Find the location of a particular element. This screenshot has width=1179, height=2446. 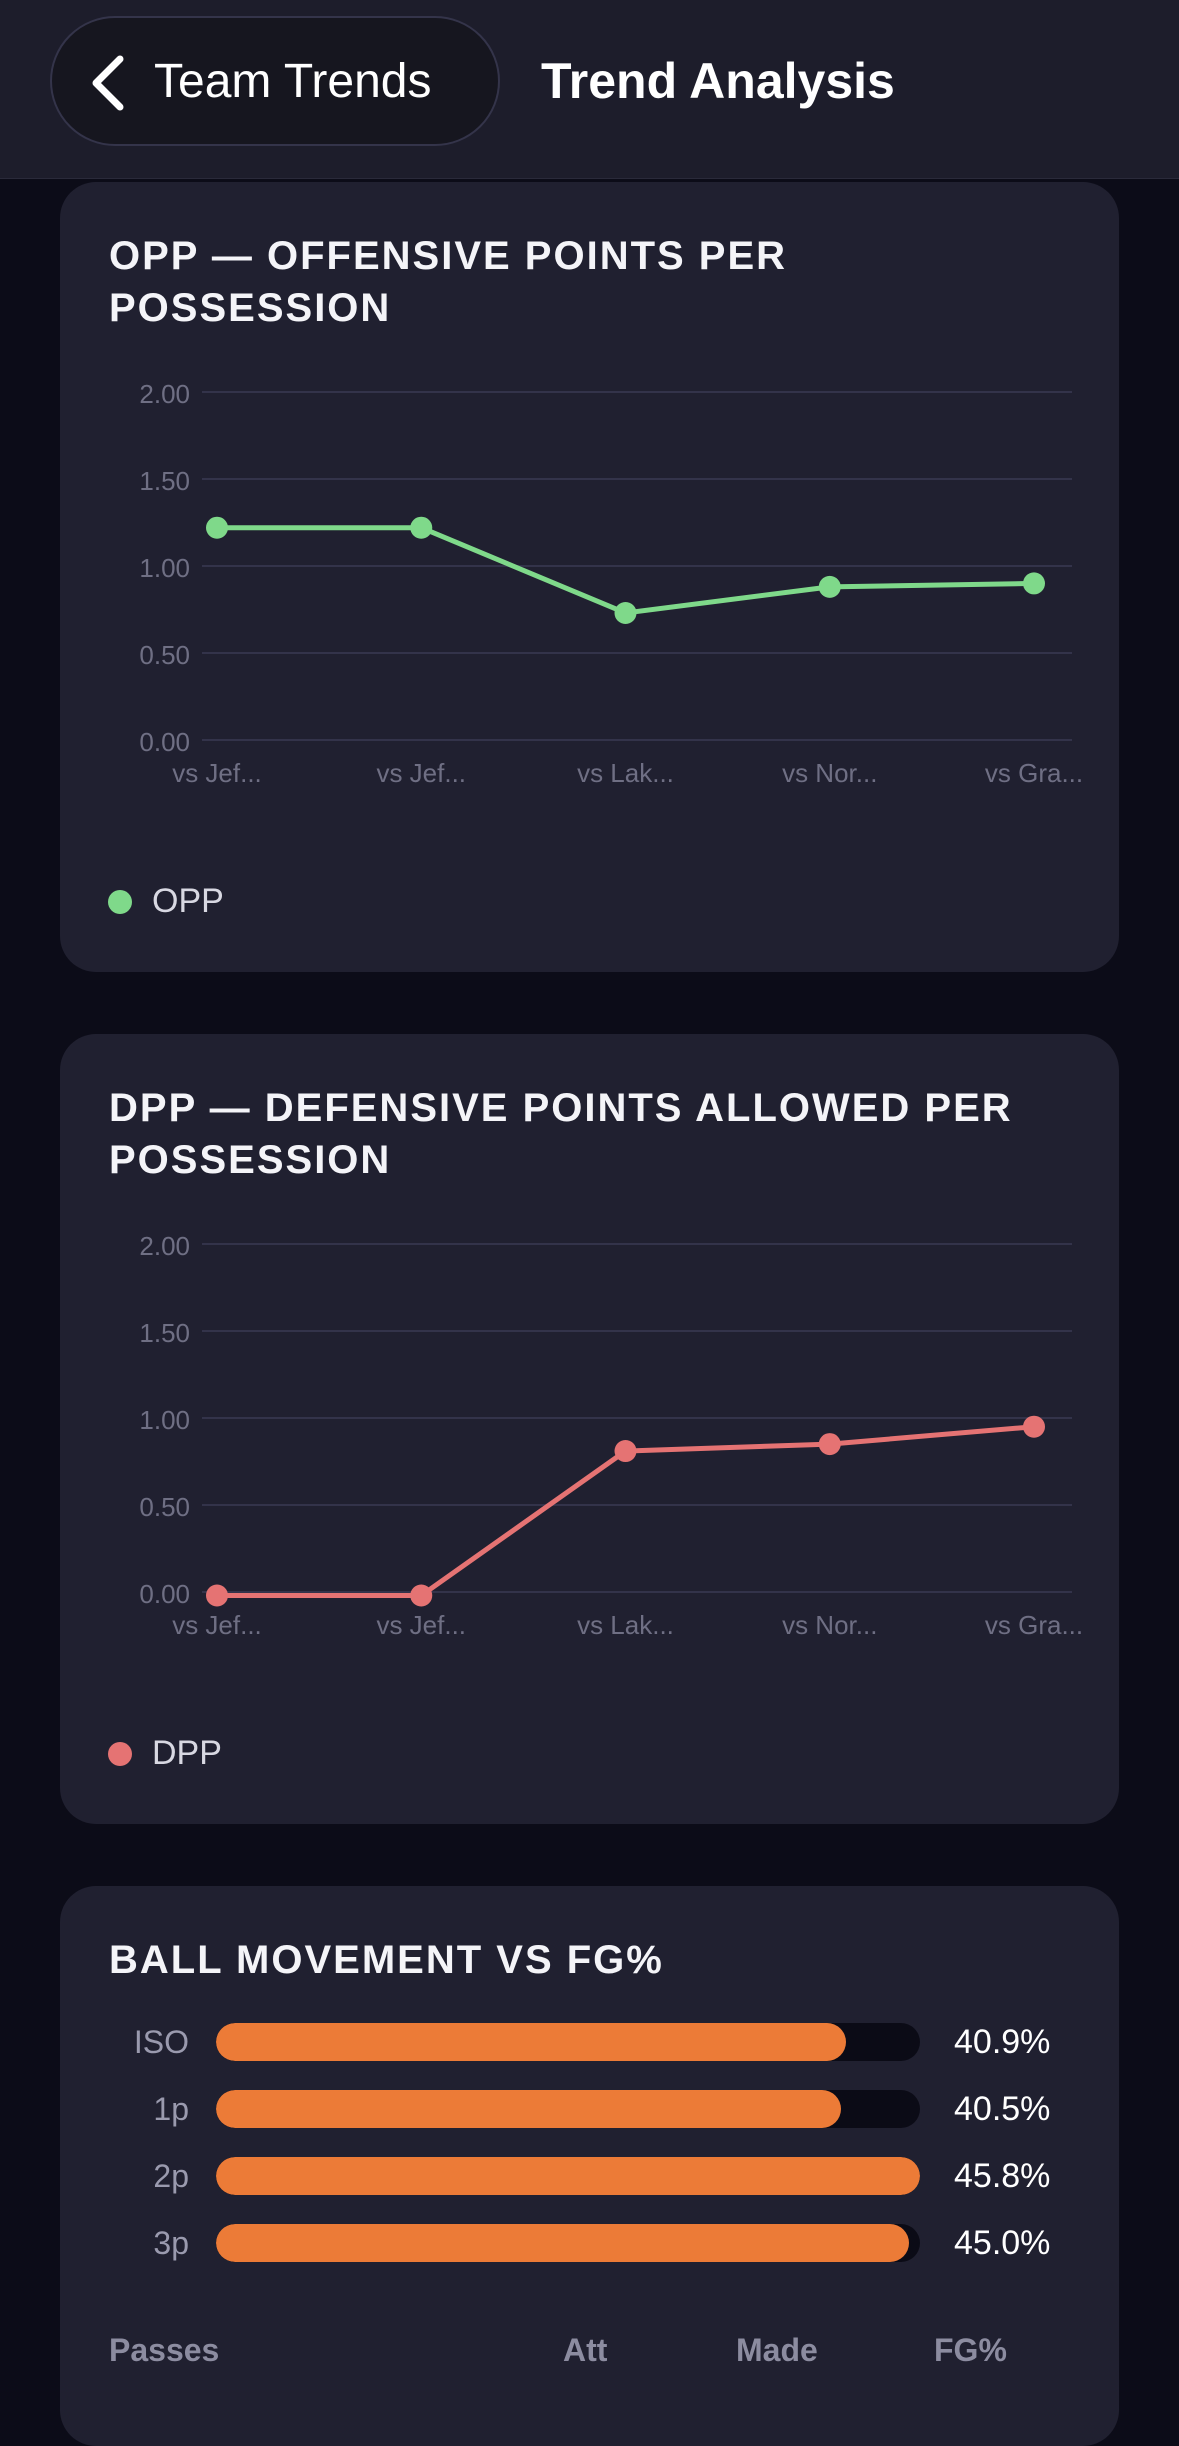

bar-label: ISO is located at coordinates (161, 2042).